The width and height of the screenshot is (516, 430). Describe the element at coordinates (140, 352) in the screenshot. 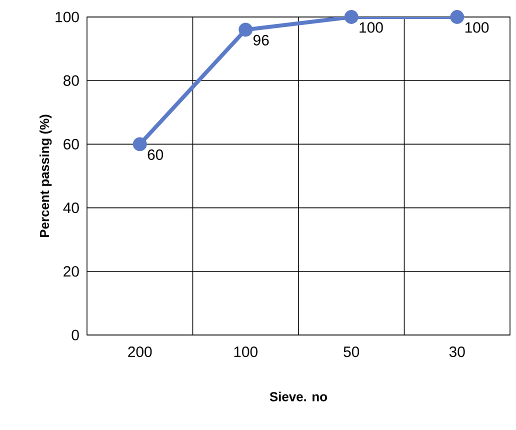

I see `x-tick-label: 200` at that location.